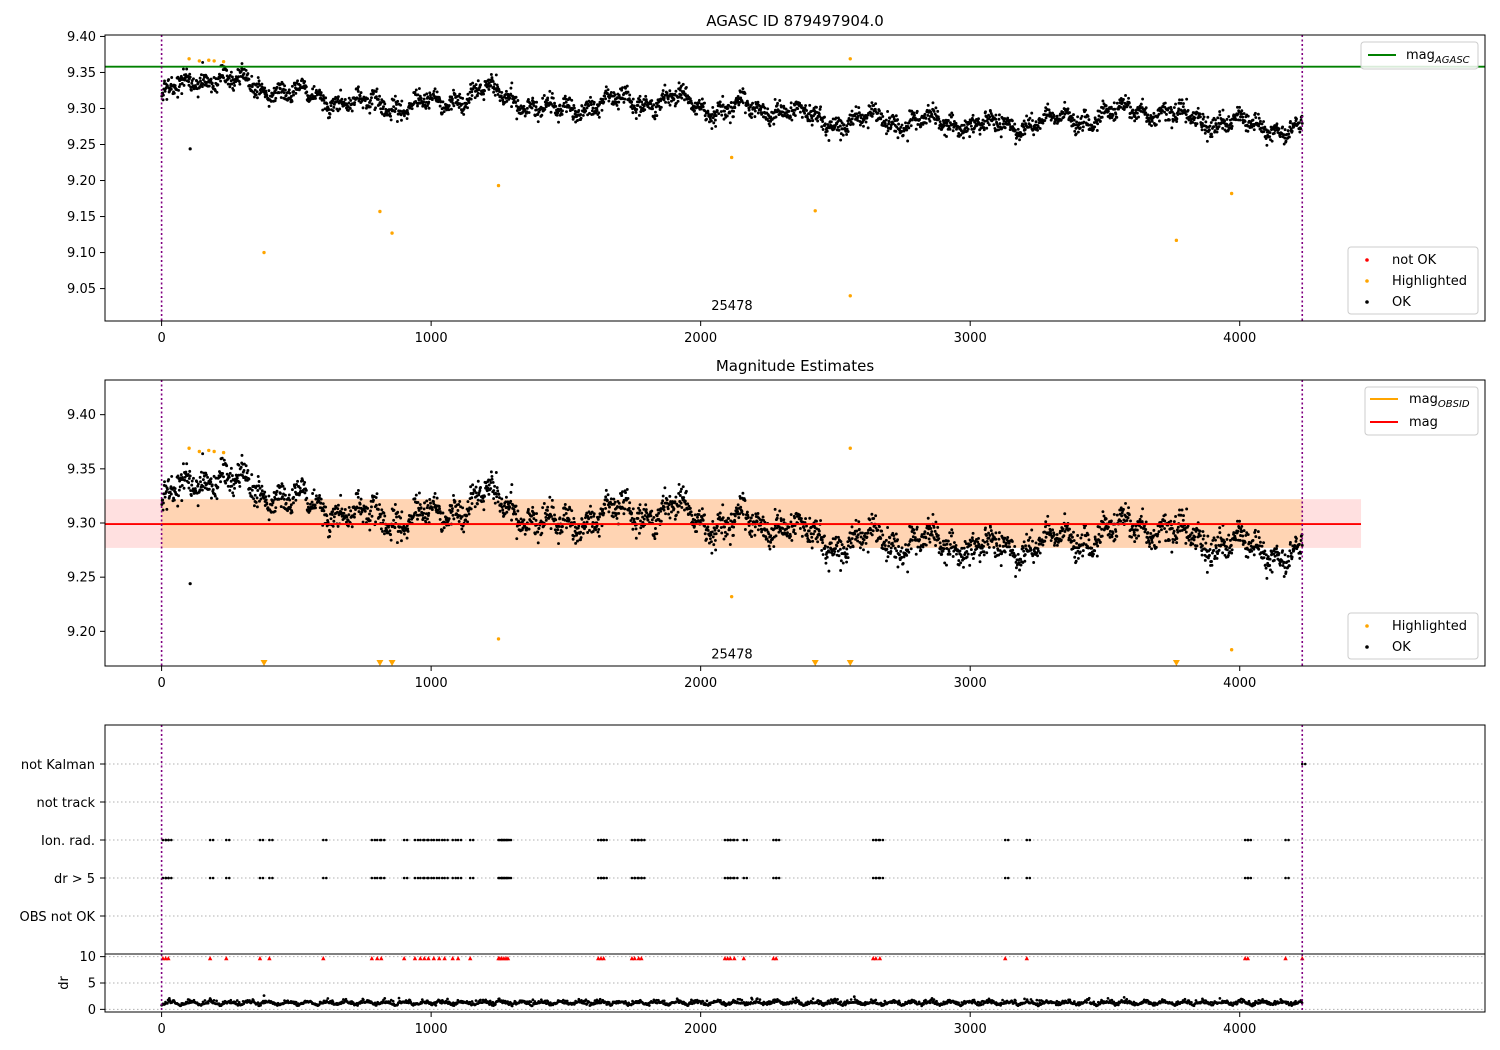 This screenshot has width=1500, height=1050. I want to click on panel1-highlighted-point, so click(498, 185).